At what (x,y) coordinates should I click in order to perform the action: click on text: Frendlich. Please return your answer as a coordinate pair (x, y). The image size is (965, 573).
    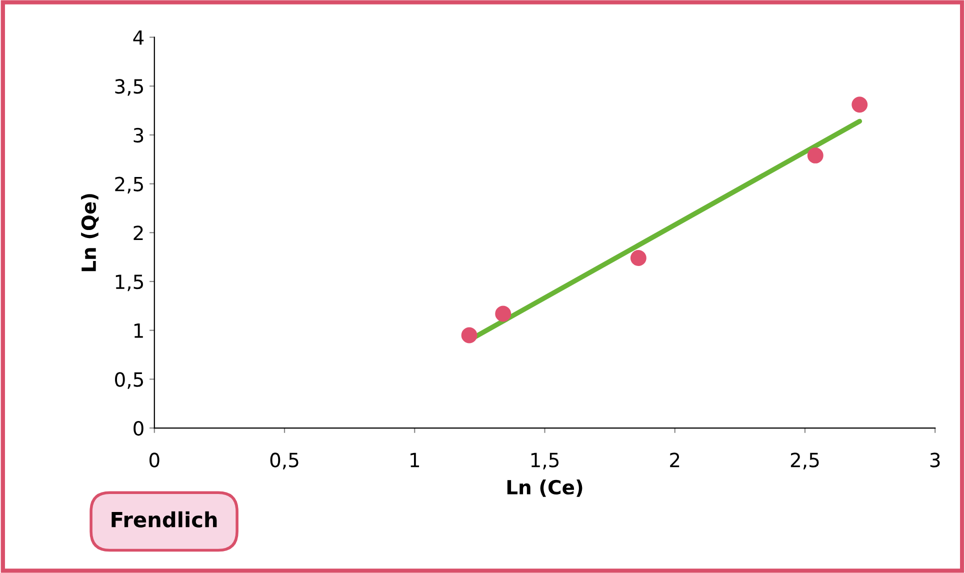
    Looking at the image, I should click on (164, 519).